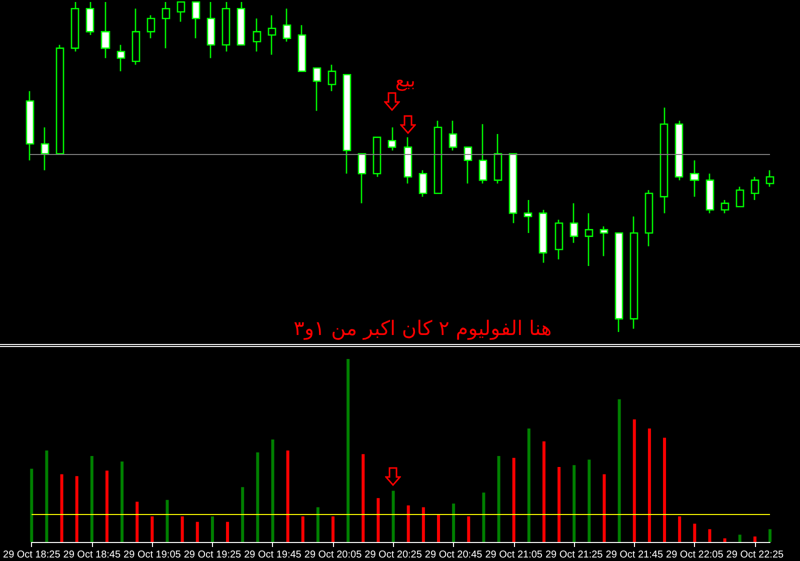 The height and width of the screenshot is (561, 800). What do you see at coordinates (514, 555) in the screenshot?
I see `x-tick-label: 29 Oct 21:05` at bounding box center [514, 555].